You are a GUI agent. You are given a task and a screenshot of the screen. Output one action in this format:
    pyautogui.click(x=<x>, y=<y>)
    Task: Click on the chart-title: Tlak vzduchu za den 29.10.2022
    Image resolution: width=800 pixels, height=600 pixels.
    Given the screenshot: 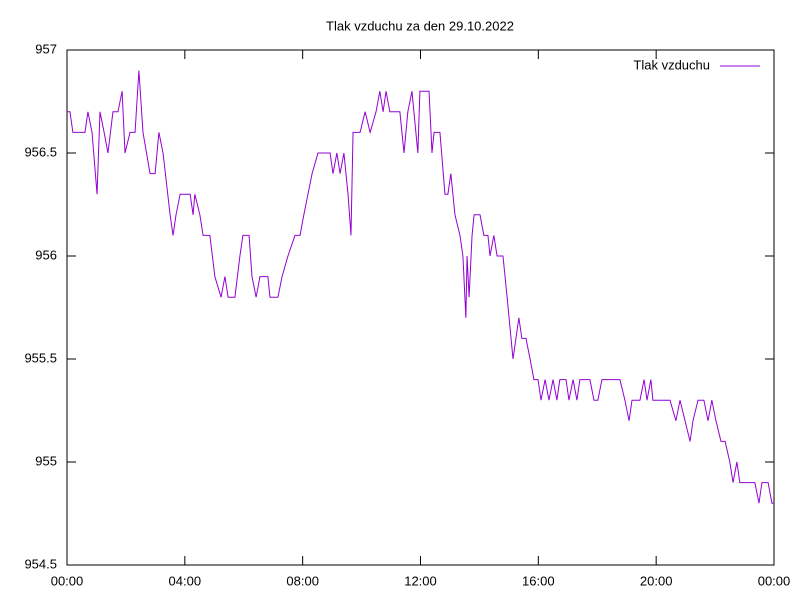 What is the action you would take?
    pyautogui.click(x=420, y=25)
    